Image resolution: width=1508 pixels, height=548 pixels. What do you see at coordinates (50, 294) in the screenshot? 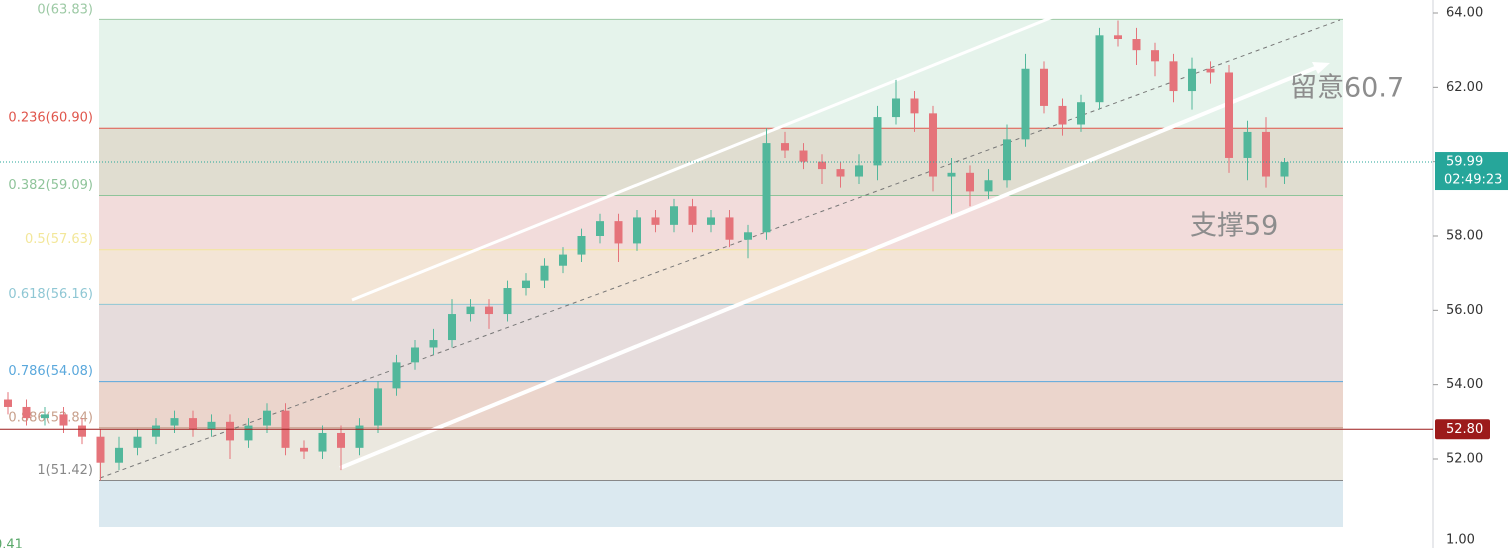
I see `fib-label: 0.618(56.16)` at bounding box center [50, 294].